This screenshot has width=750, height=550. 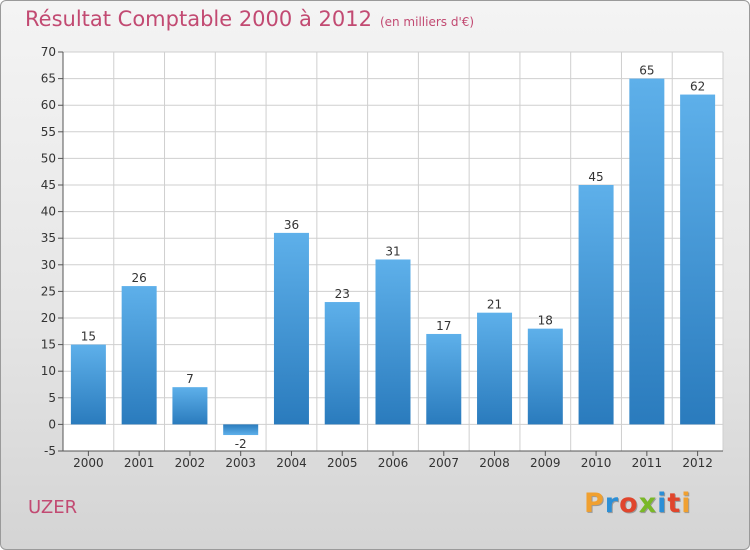 What do you see at coordinates (698, 259) in the screenshot?
I see `bar-2012` at bounding box center [698, 259].